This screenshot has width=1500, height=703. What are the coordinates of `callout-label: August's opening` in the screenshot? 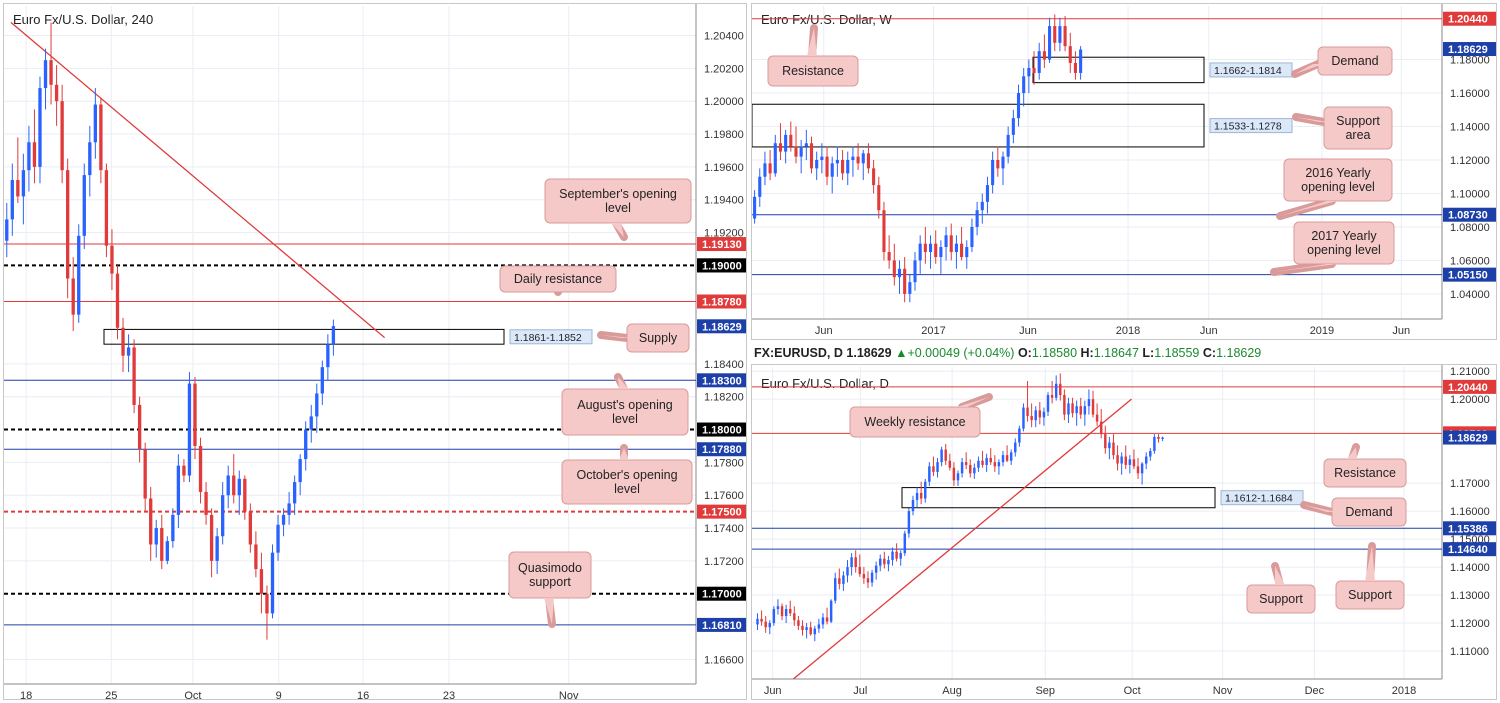 It's located at (625, 405).